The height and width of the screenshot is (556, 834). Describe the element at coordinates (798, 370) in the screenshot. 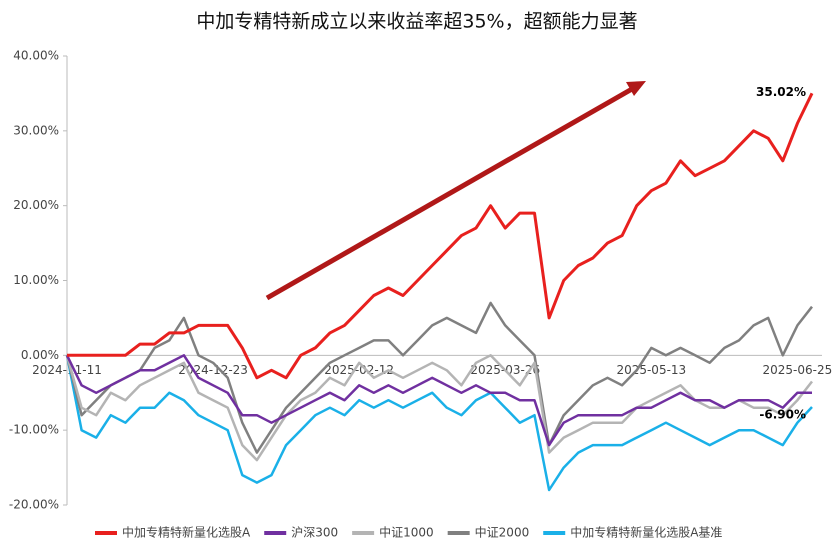

I see `x-tick-label: 2025-06-25` at that location.